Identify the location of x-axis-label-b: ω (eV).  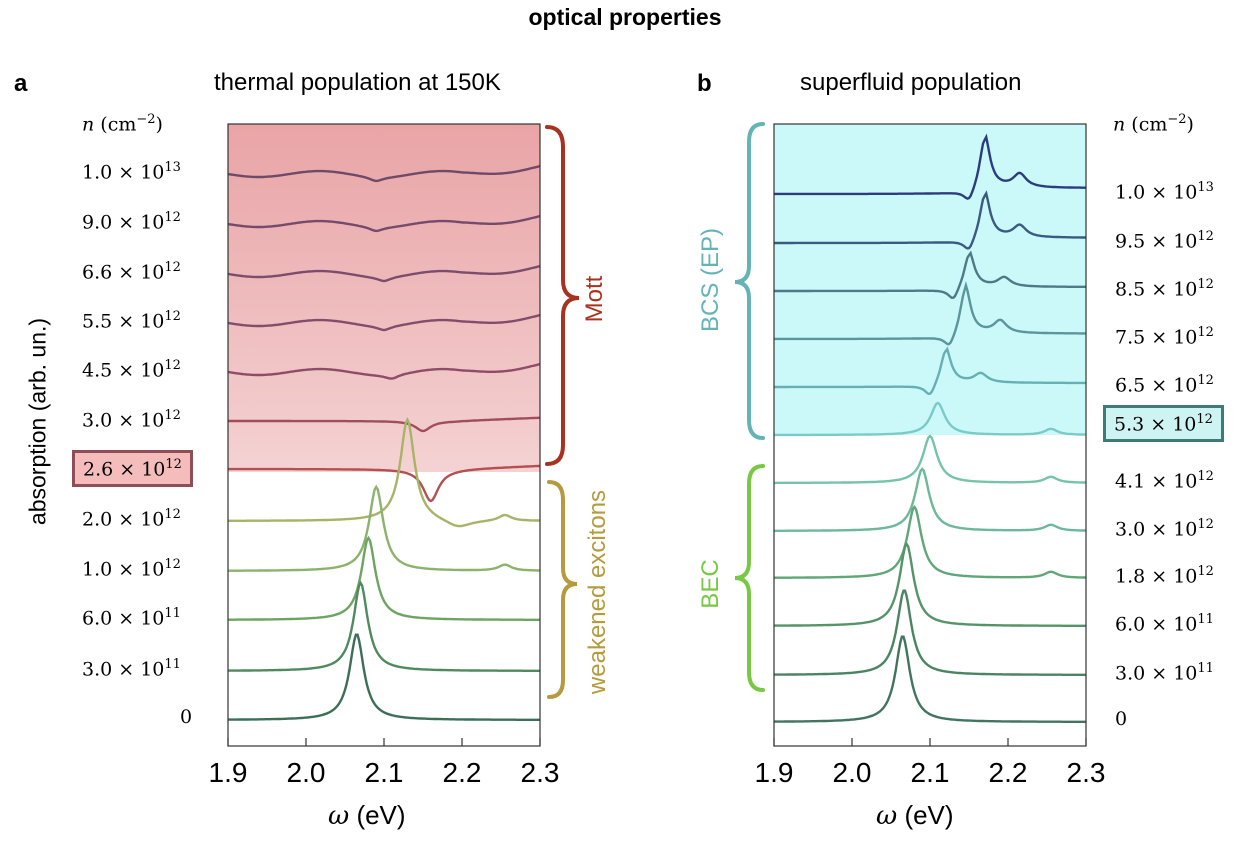
(915, 815).